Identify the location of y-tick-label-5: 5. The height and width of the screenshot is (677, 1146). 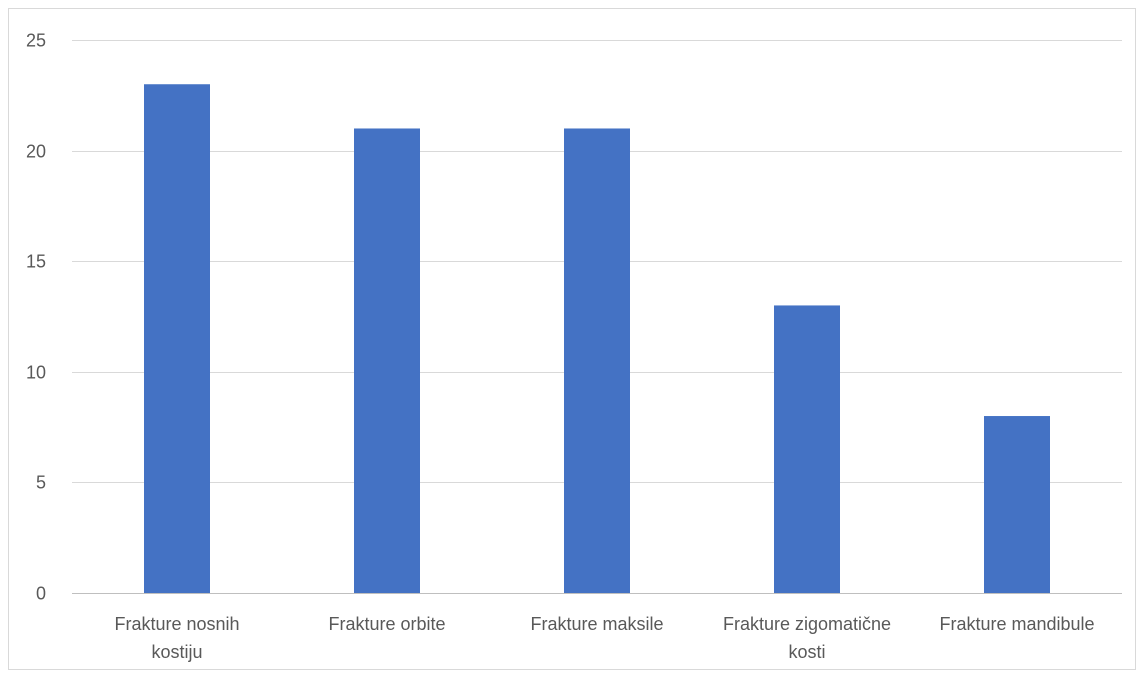
(41, 483).